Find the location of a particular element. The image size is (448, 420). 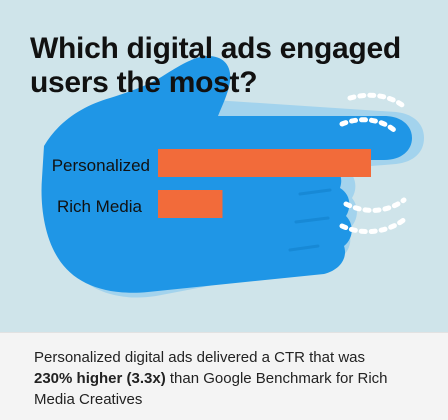

bar-personalized is located at coordinates (264, 163).